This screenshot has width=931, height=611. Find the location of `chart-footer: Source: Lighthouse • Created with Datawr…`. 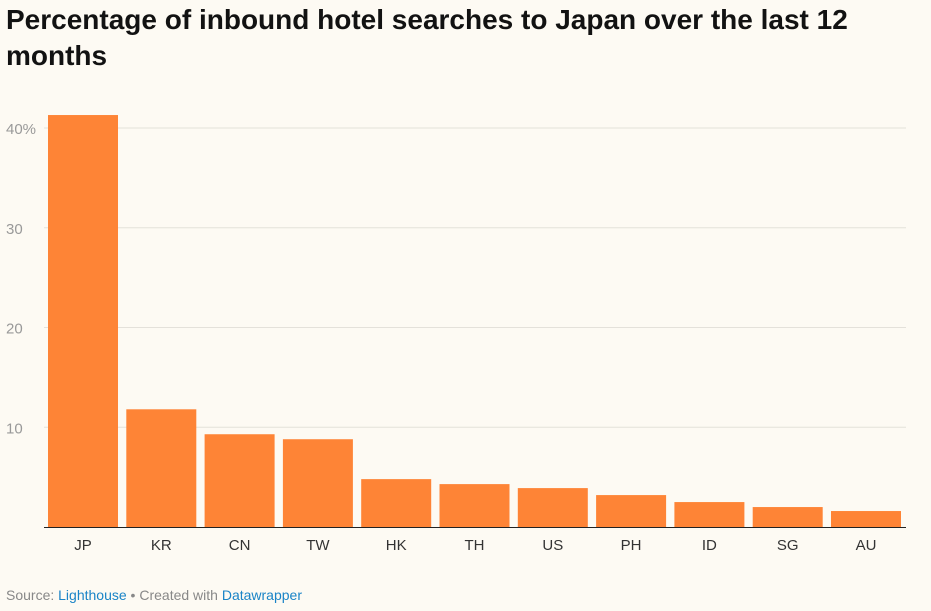

chart-footer: Source: Lighthouse • Created with Datawr… is located at coordinates (154, 595).